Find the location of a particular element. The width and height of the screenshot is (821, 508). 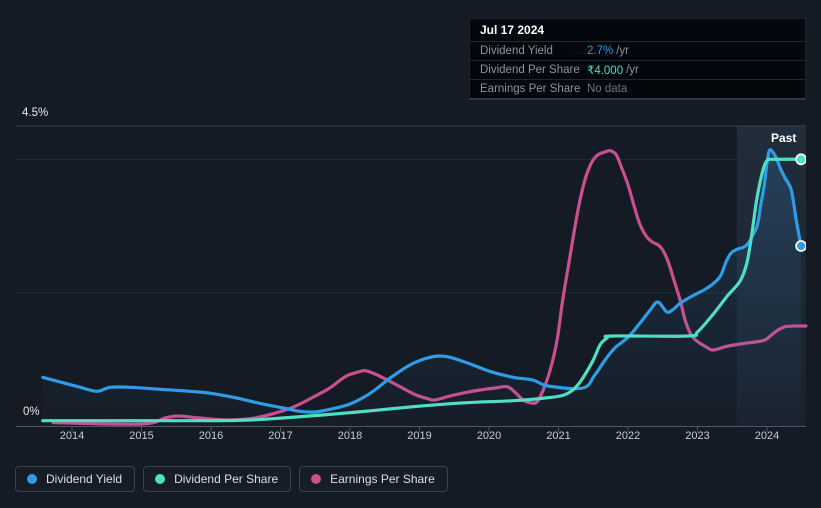

x-tick-label-2022: 2022 is located at coordinates (628, 436).